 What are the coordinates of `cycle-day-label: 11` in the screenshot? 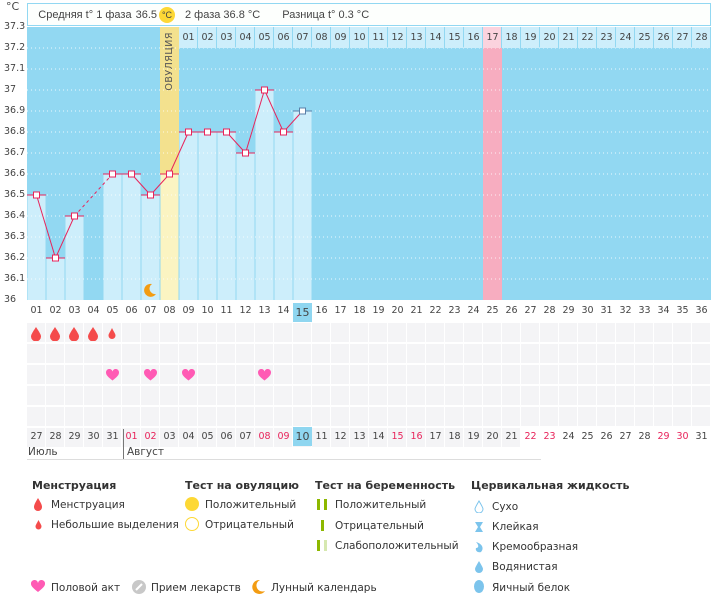 It's located at (226, 310).